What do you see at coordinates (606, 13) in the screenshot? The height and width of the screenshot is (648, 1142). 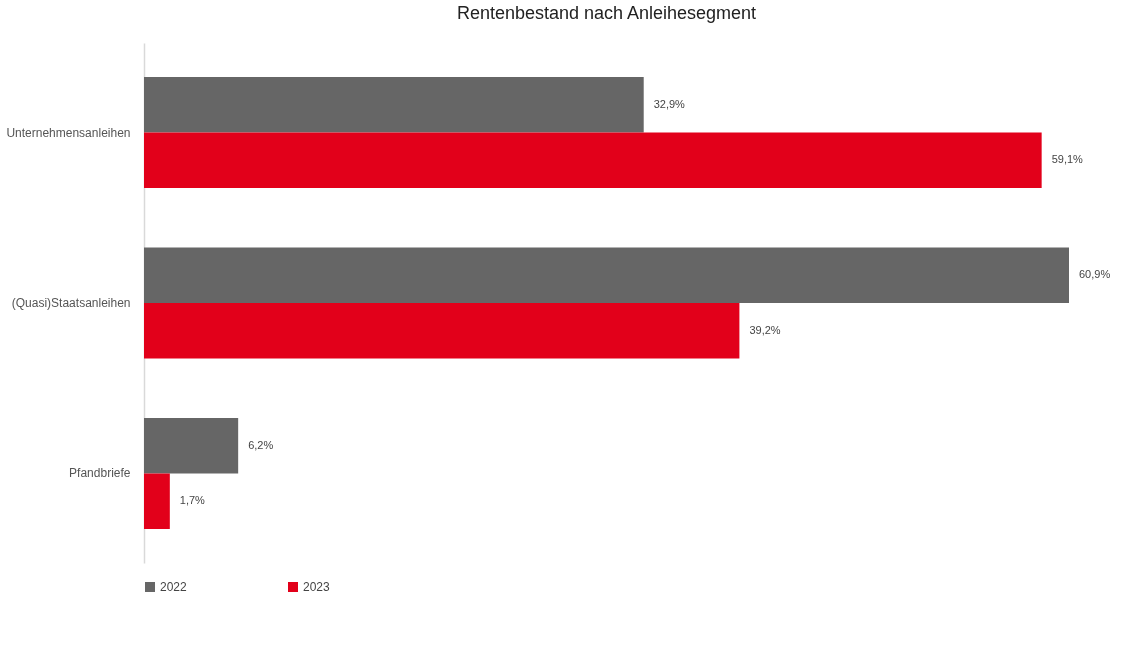 I see `chart-title: Rentenbestand nach Anleihesegment` at bounding box center [606, 13].